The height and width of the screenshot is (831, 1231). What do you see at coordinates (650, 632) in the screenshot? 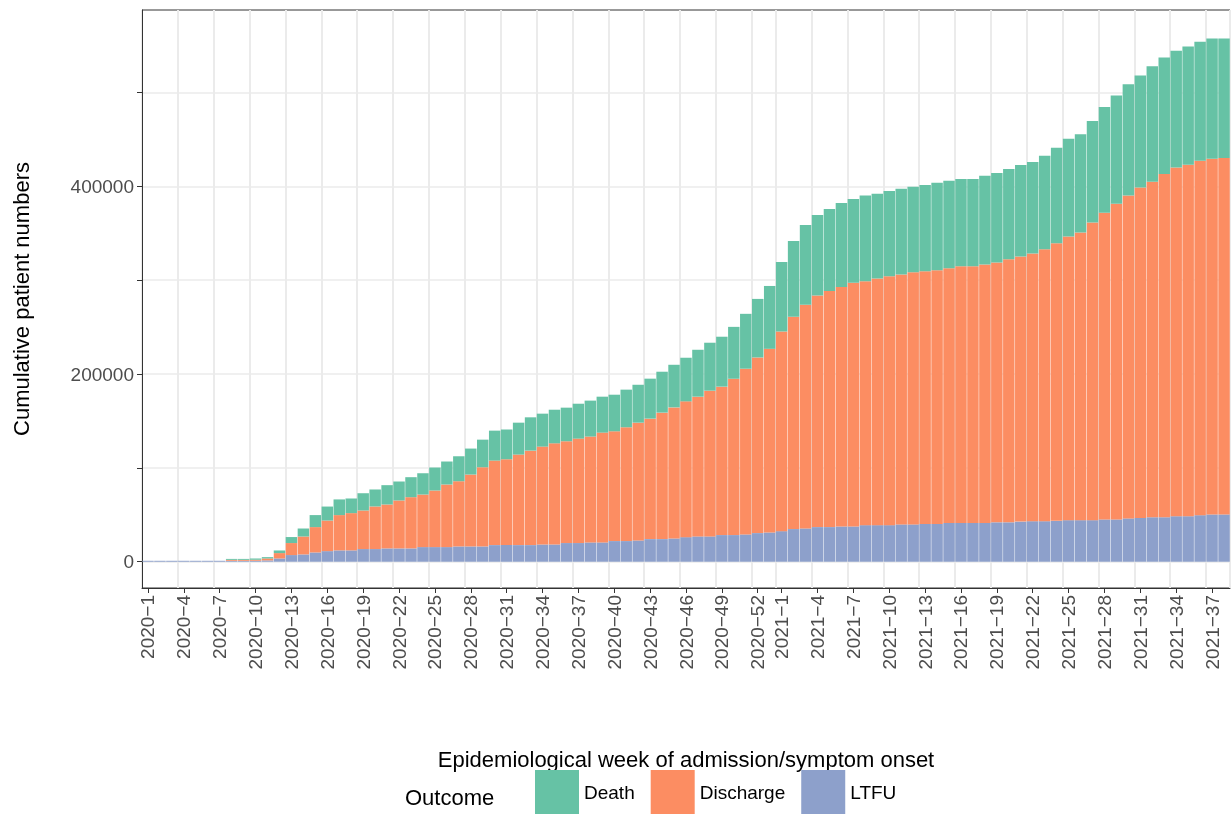
I see `x-tick-label: 2020−43` at bounding box center [650, 632].